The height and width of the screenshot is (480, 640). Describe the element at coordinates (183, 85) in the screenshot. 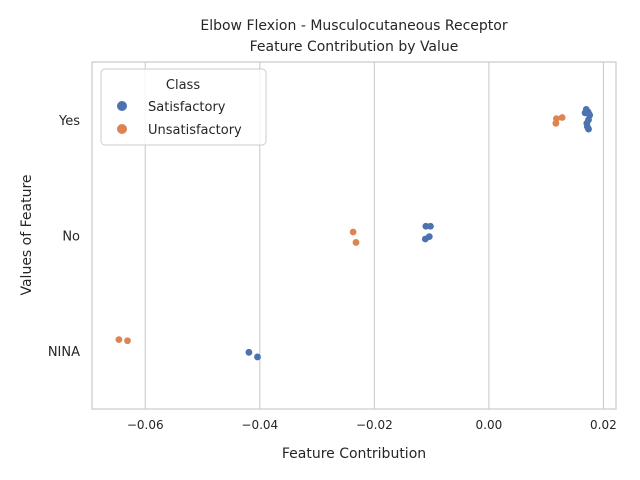

I see `legend-title: Class` at that location.